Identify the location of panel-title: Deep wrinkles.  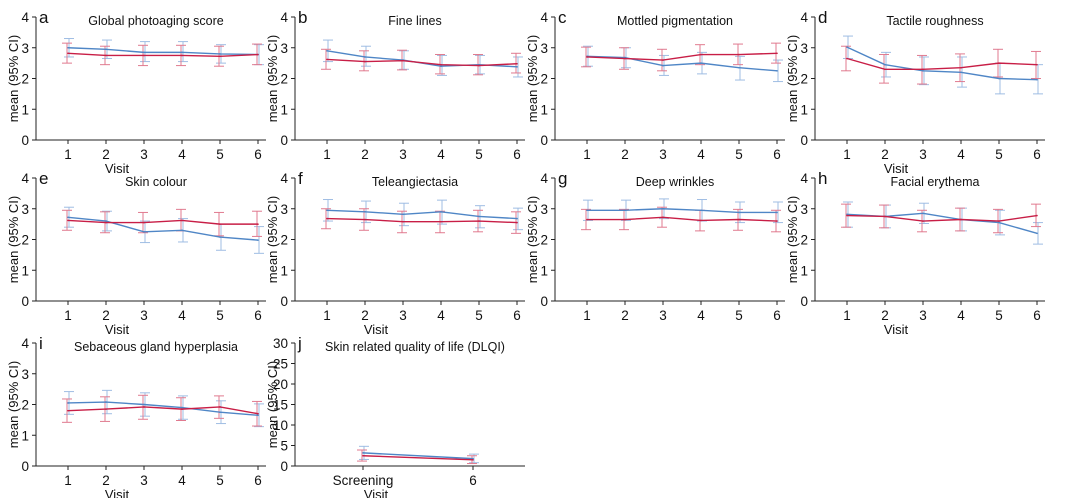
(675, 182).